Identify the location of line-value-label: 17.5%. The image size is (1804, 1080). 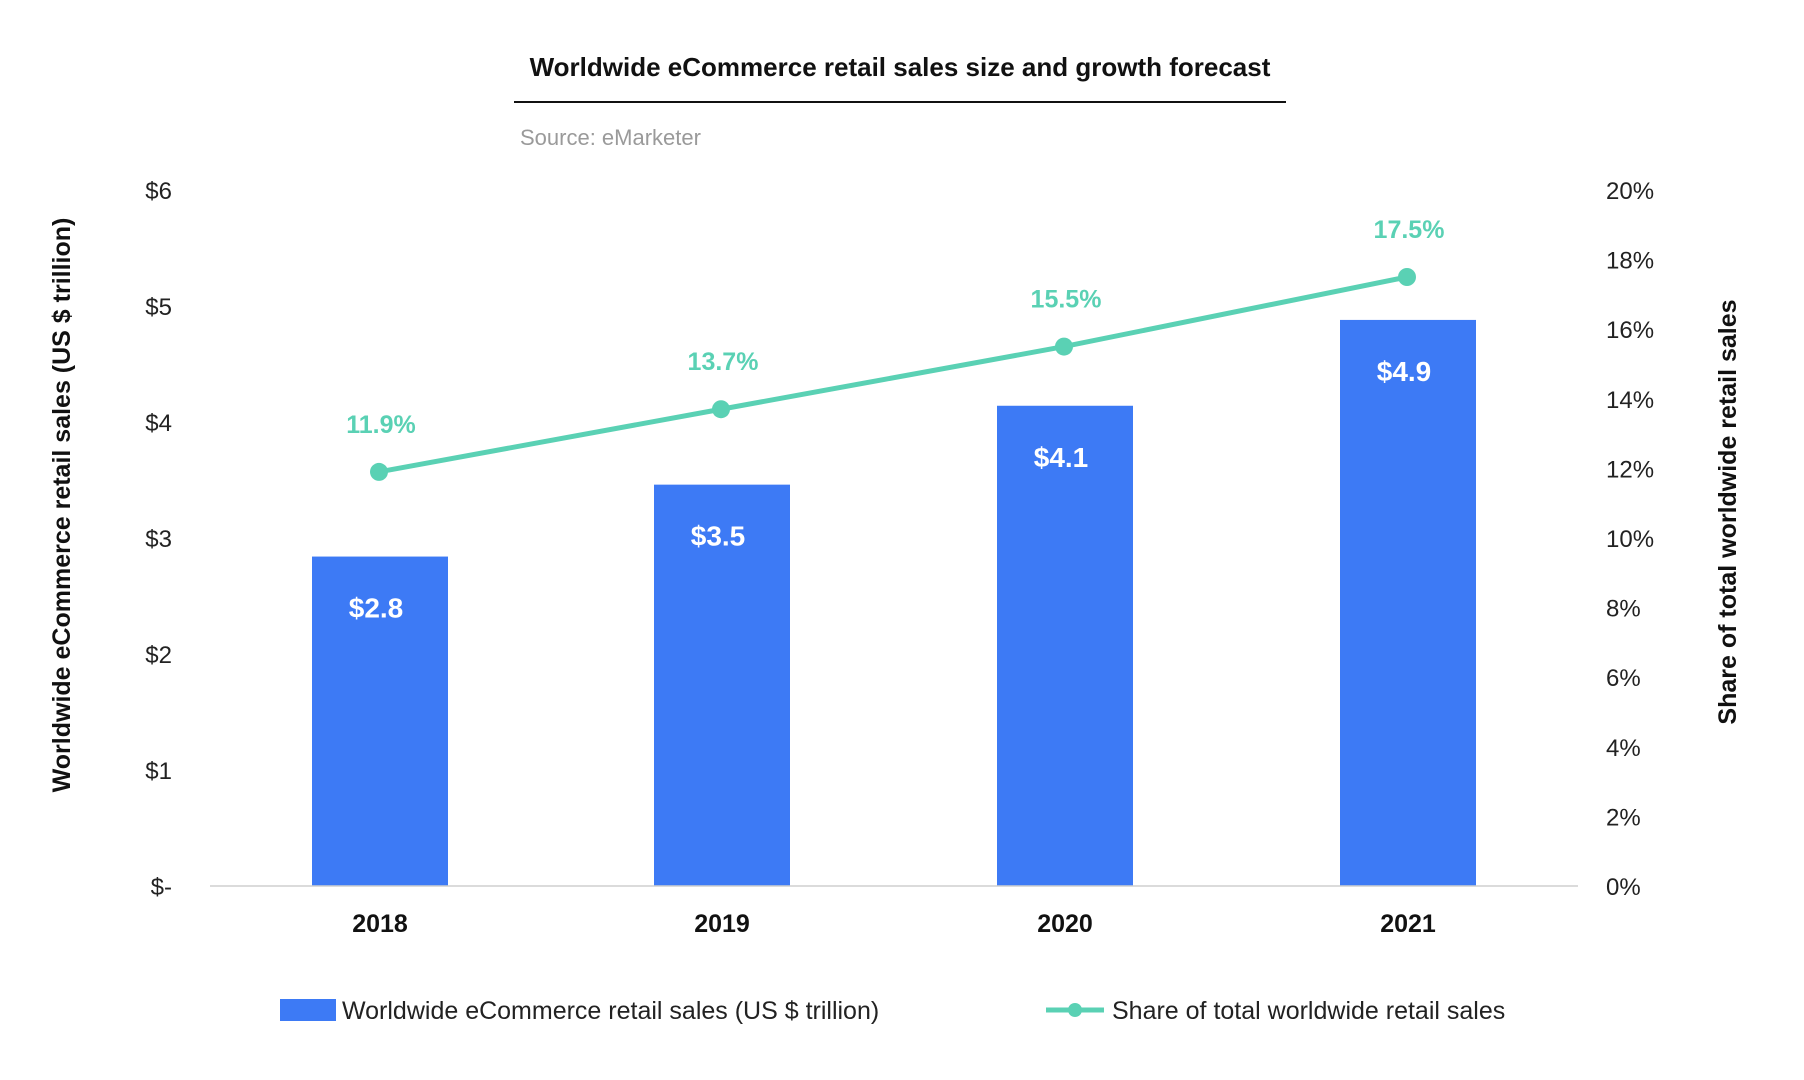
(1409, 230).